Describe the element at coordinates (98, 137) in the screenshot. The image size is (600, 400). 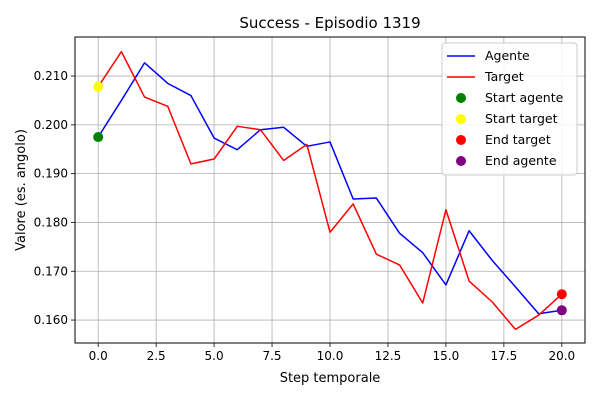
I see `marker-start-agente` at that location.